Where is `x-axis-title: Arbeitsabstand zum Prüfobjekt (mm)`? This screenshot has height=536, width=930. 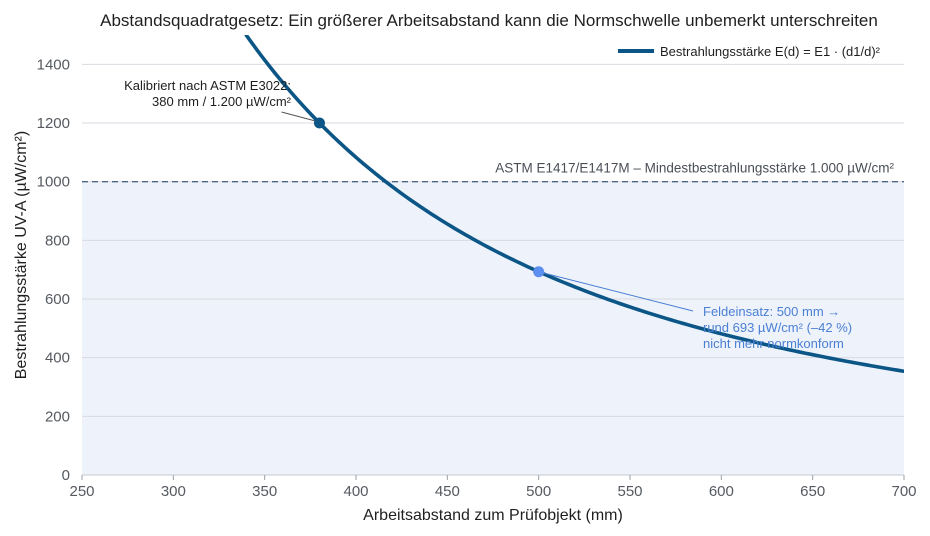
x-axis-title: Arbeitsabstand zum Prüfobjekt (mm) is located at coordinates (493, 515).